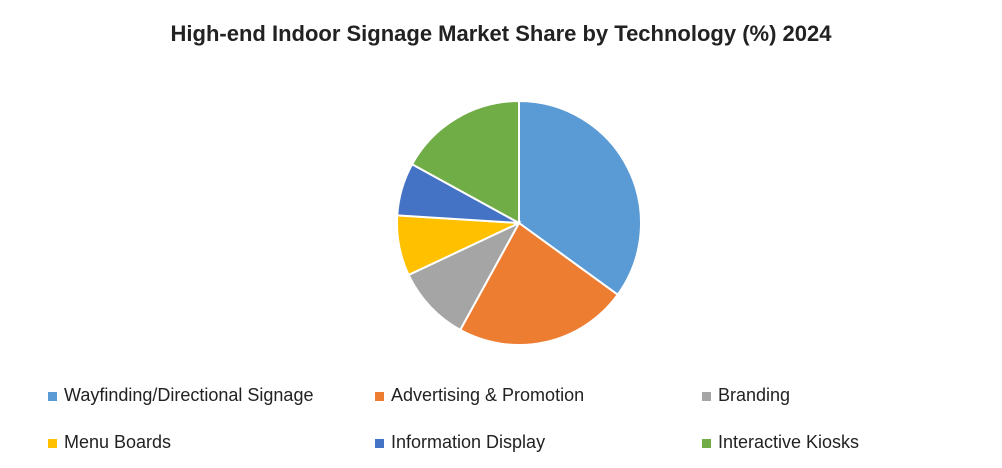 The width and height of the screenshot is (1002, 468). Describe the element at coordinates (788, 442) in the screenshot. I see `legend-label: Interactive Kiosks` at that location.